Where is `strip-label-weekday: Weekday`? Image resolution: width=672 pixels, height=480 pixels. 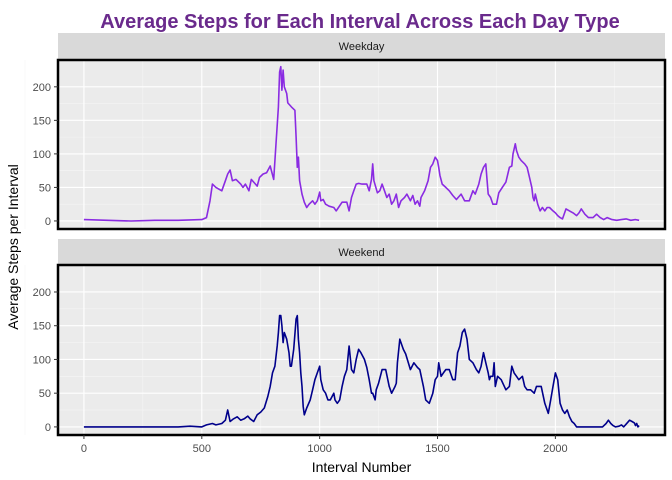
strip-label-weekday: Weekday is located at coordinates (362, 47).